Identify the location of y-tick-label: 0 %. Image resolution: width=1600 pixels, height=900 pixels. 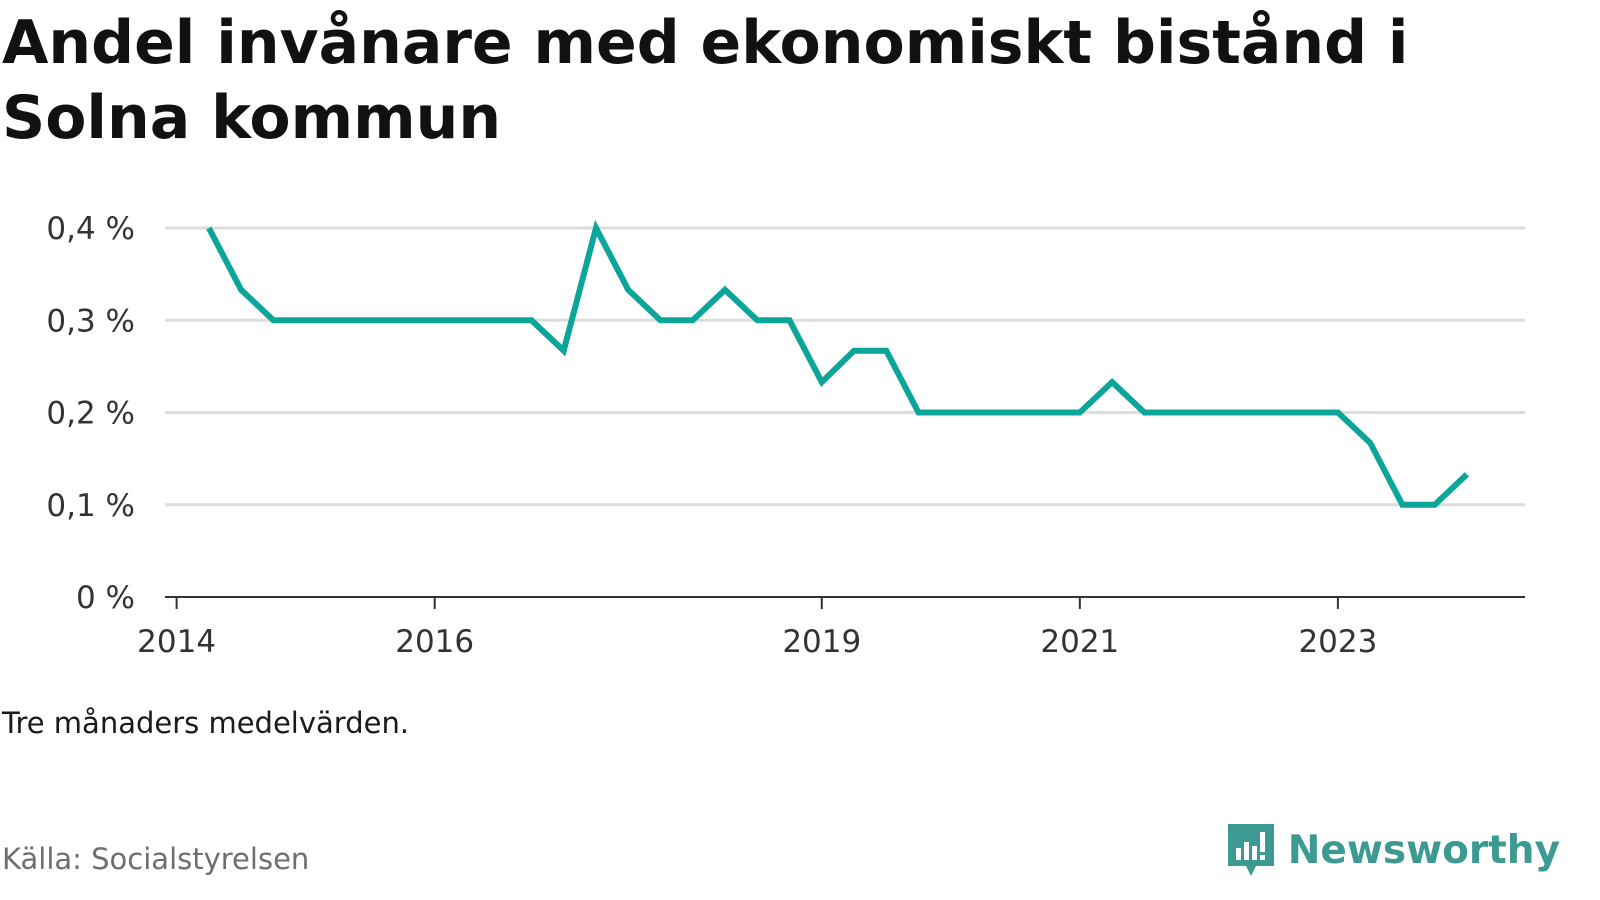
(105, 598).